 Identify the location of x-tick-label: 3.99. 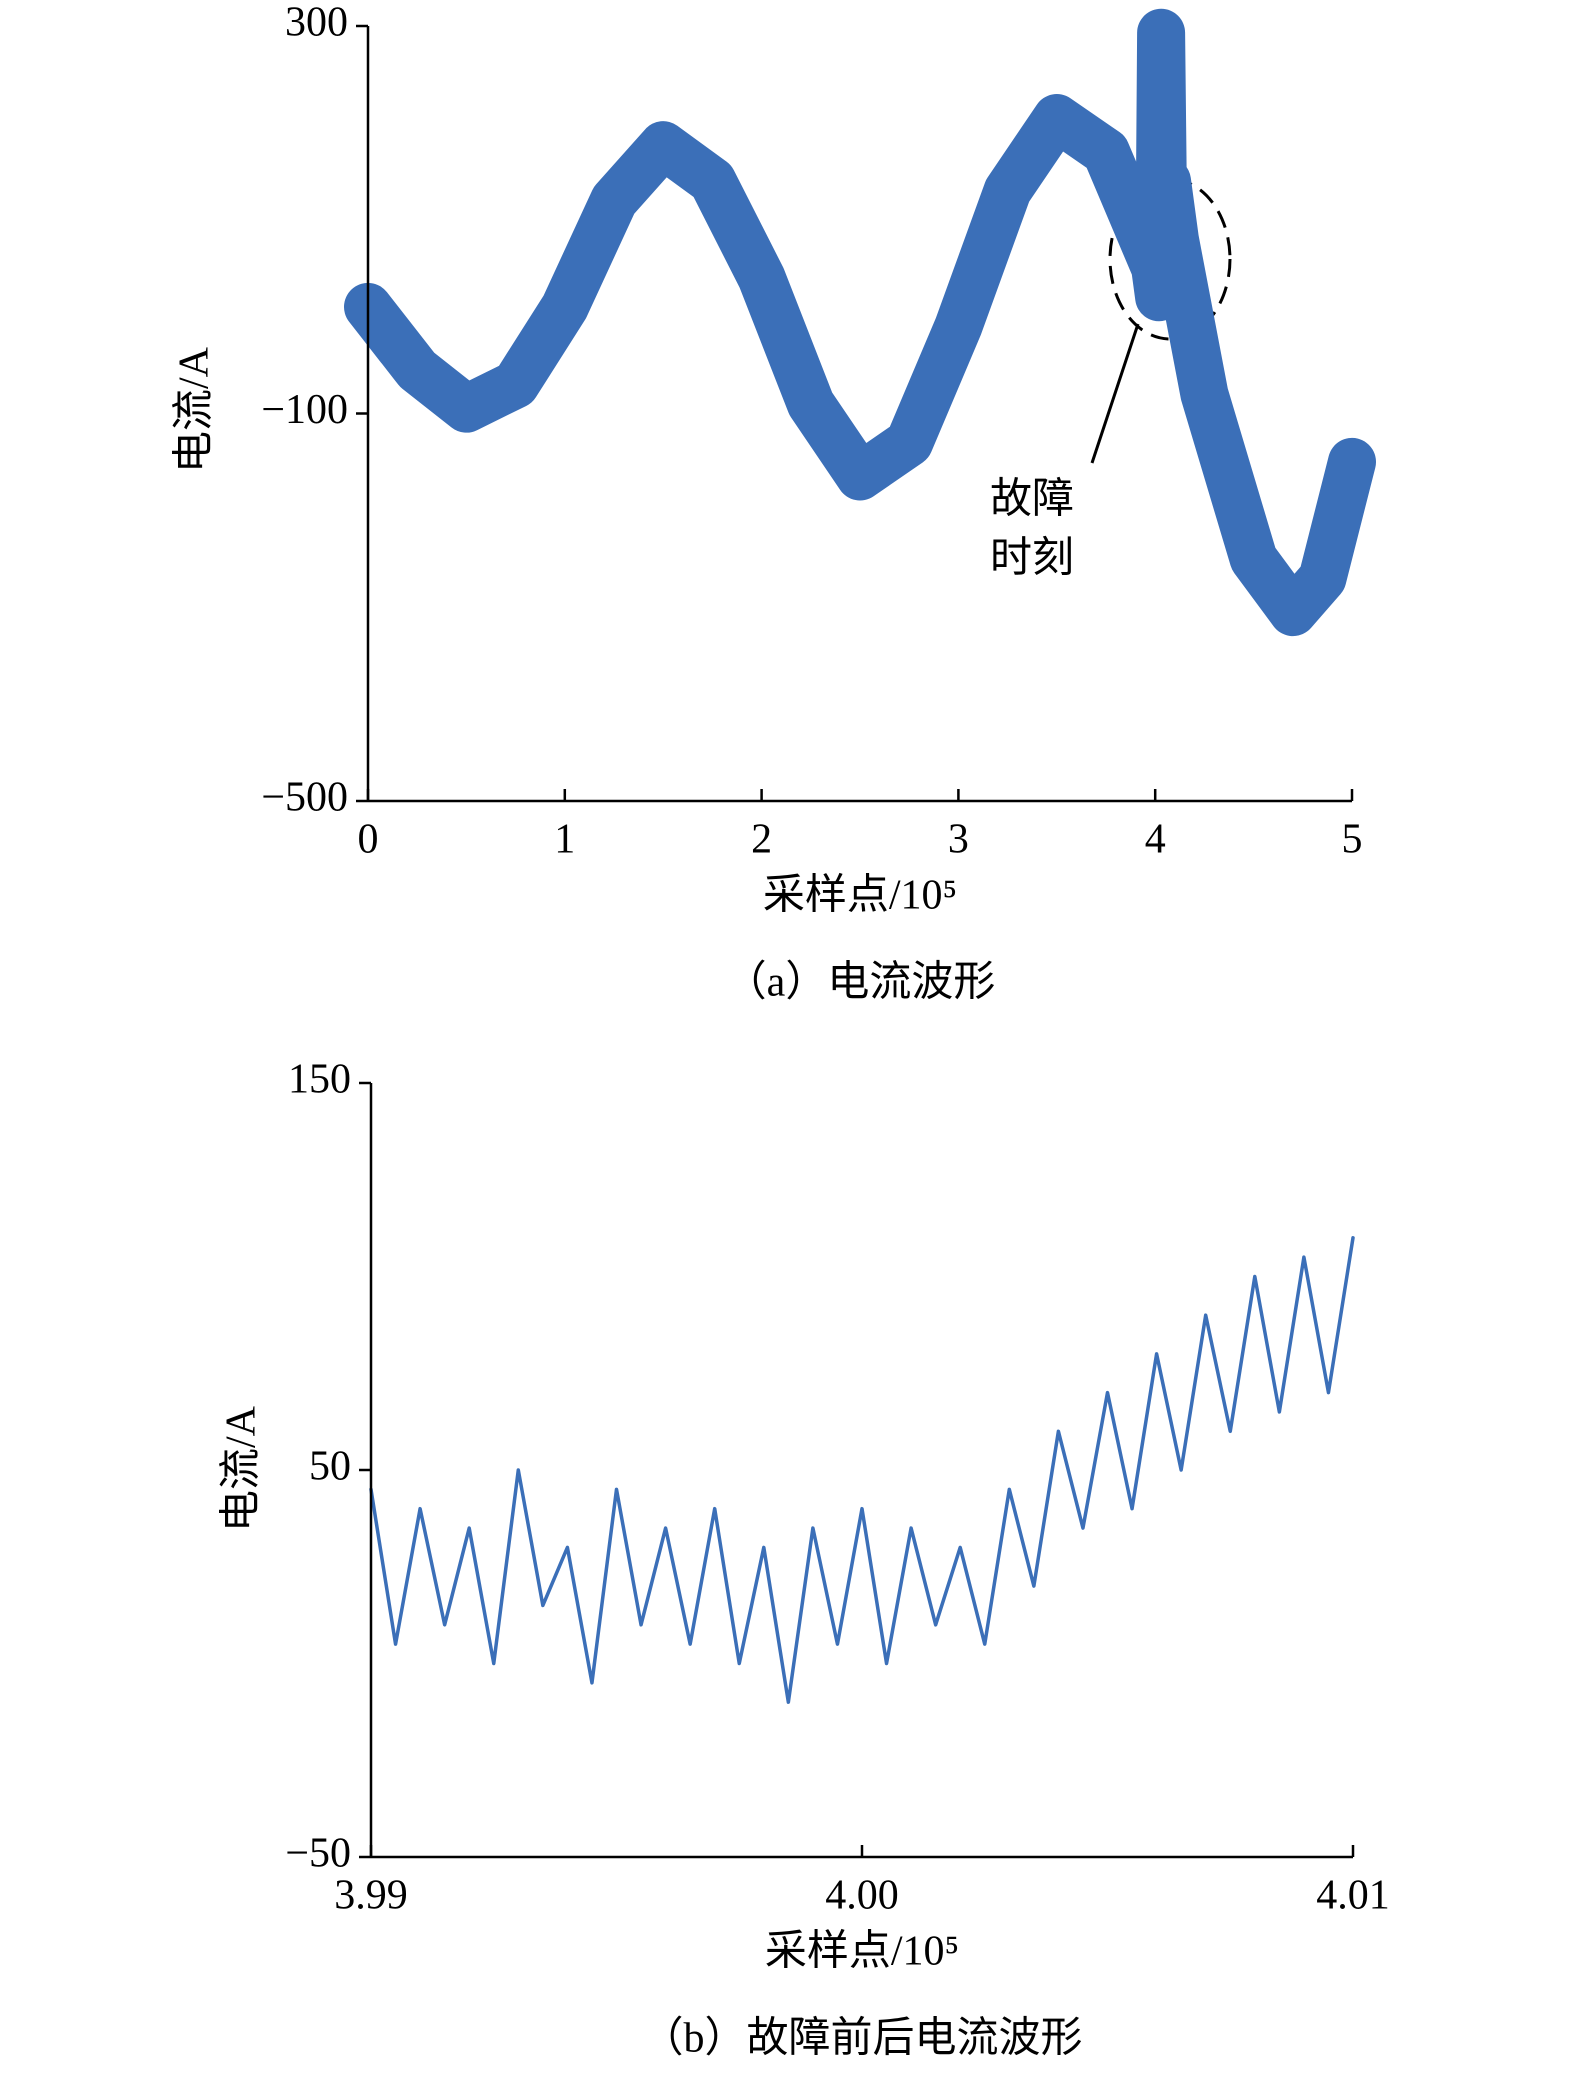
(371, 1896).